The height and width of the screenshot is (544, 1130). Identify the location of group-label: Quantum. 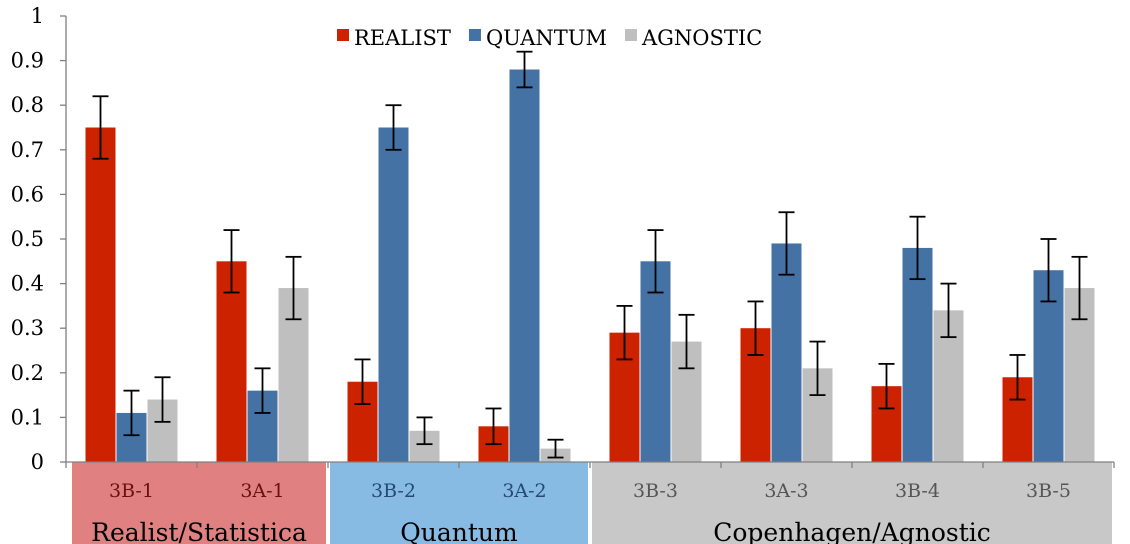
(459, 531).